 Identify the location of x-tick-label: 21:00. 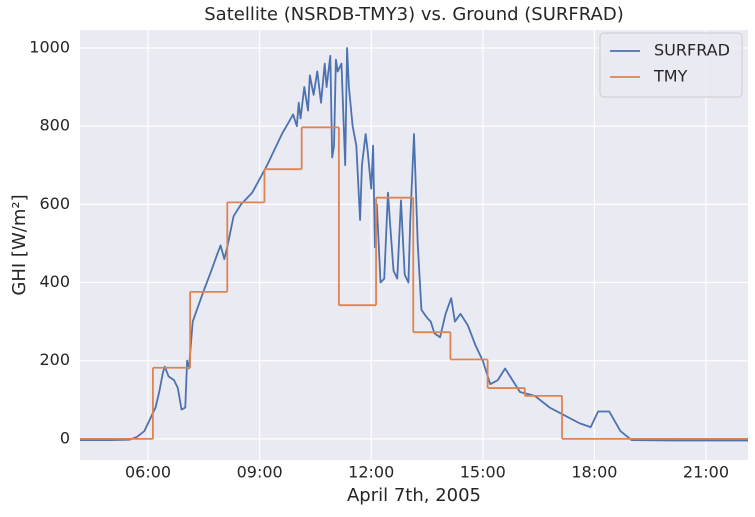
(706, 472).